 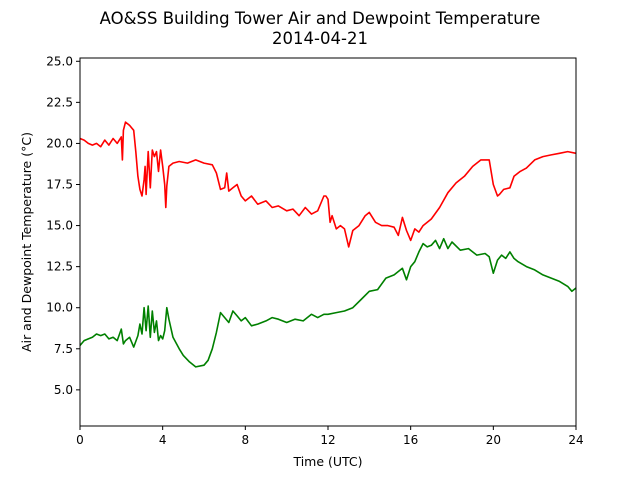 I want to click on y-tick-label: 10.0, so click(x=59, y=308).